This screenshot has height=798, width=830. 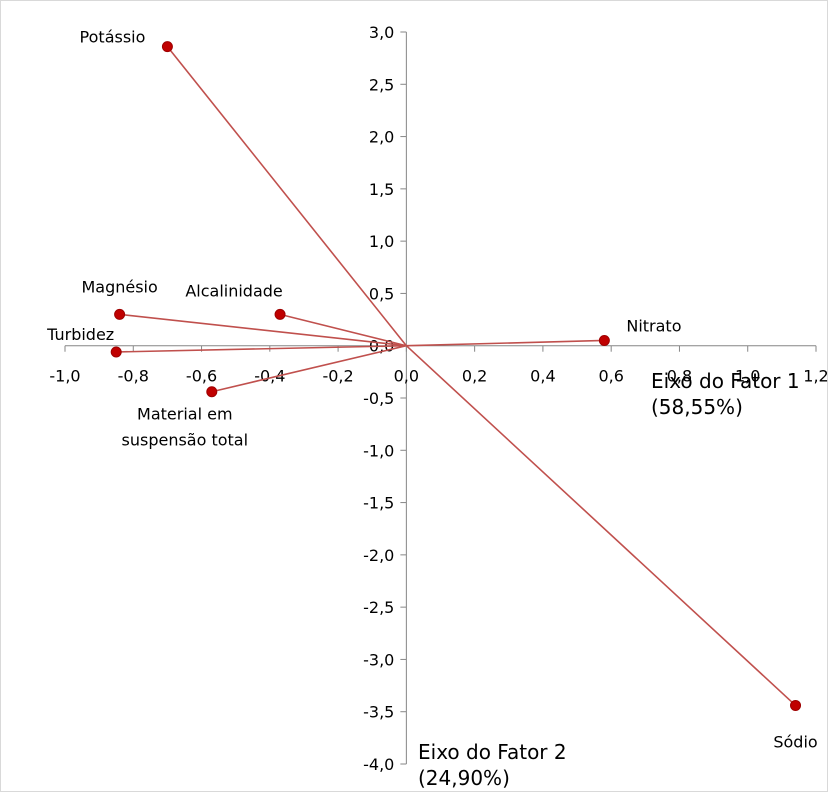 What do you see at coordinates (653, 325) in the screenshot?
I see `data-label: Nitrato` at bounding box center [653, 325].